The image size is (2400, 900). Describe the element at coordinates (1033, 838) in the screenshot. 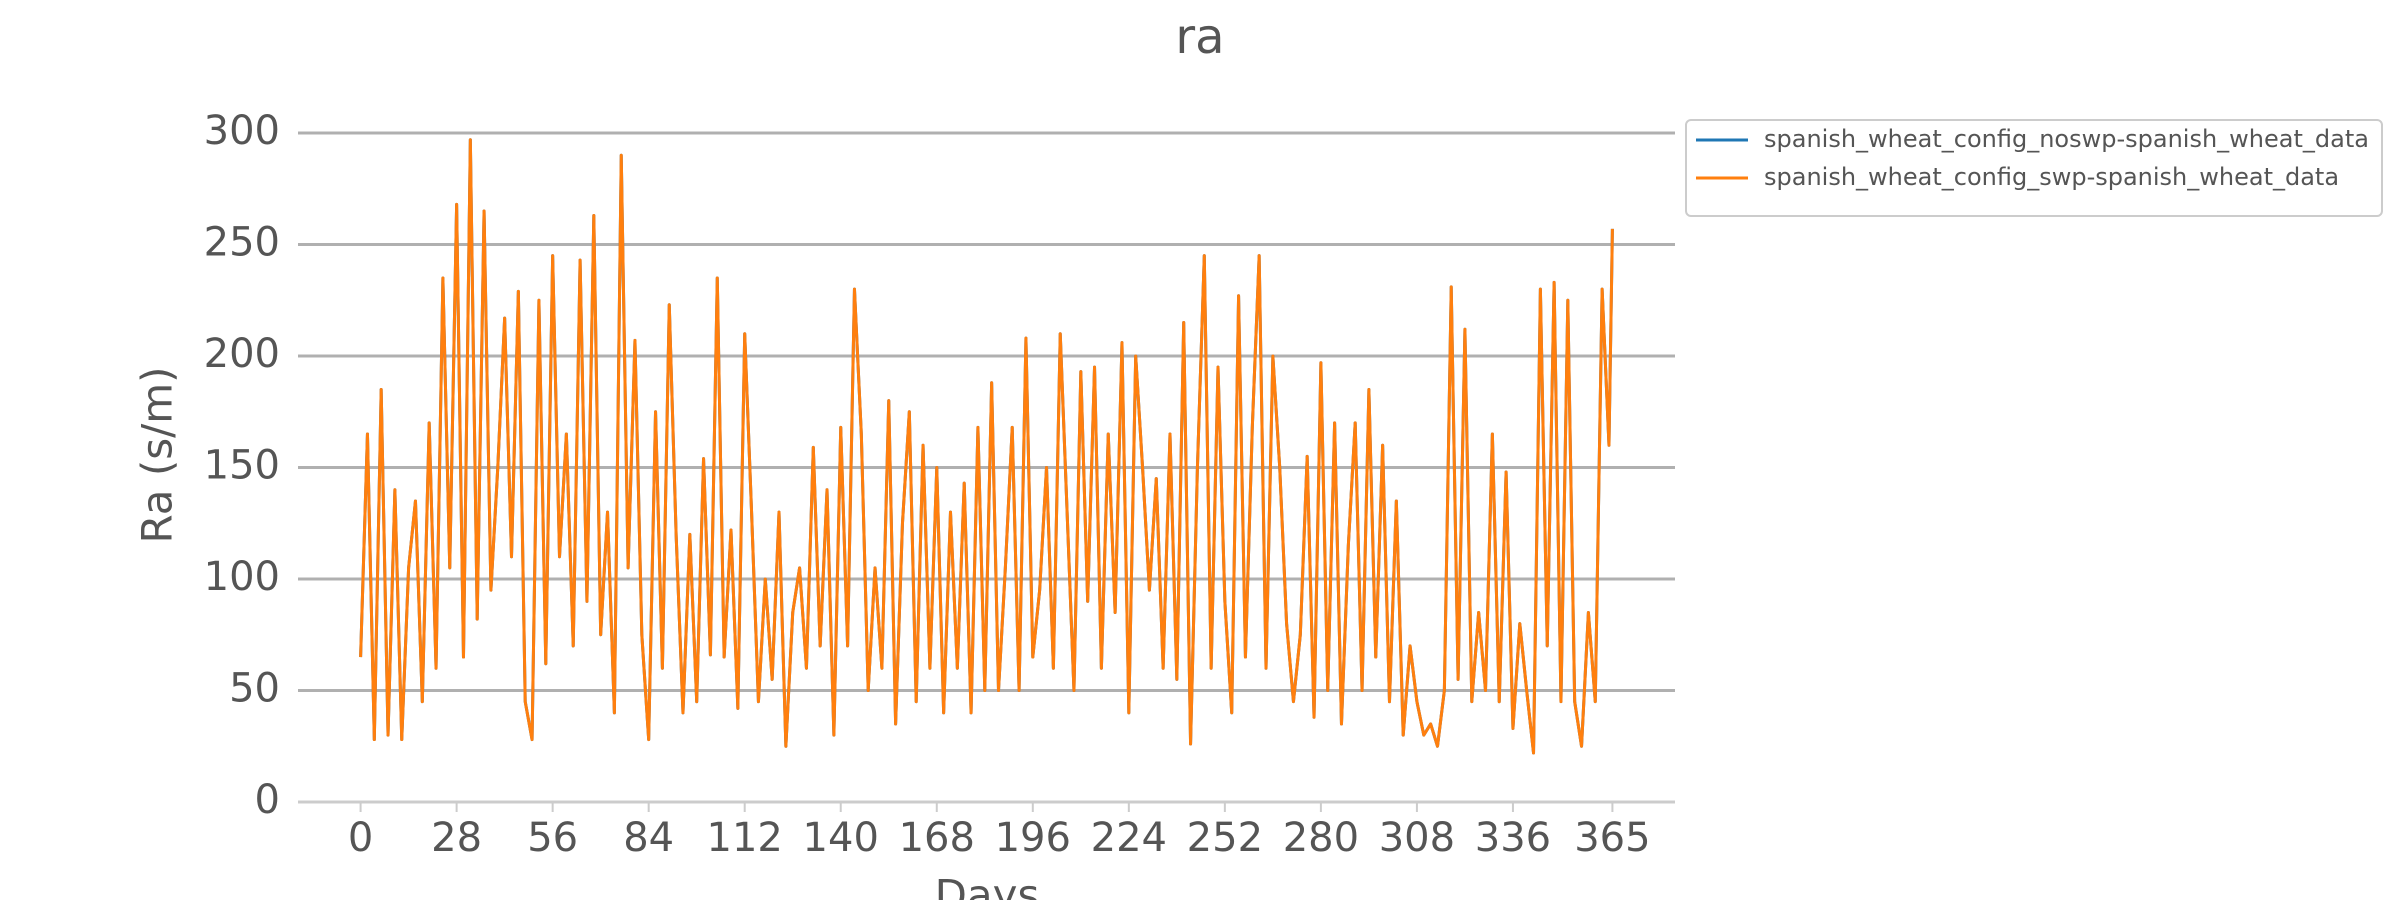

I see `x-tick-label: 196` at that location.